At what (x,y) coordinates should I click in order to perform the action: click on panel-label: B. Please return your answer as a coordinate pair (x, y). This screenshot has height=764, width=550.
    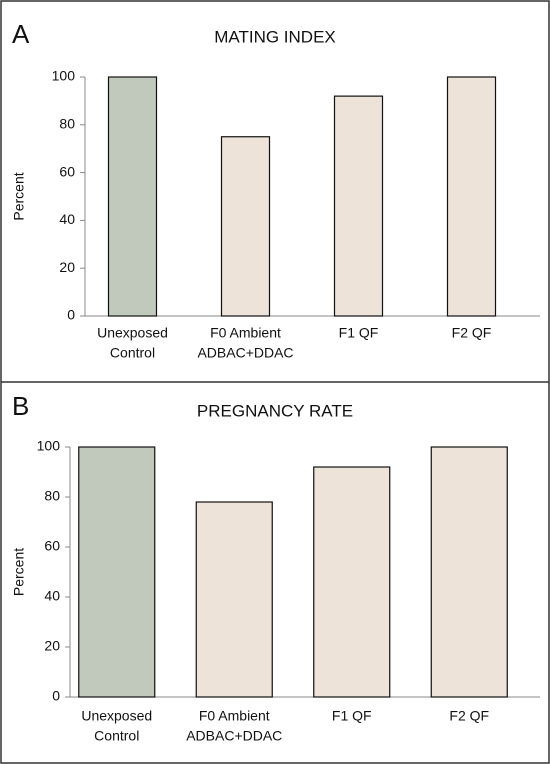
    Looking at the image, I should click on (20, 406).